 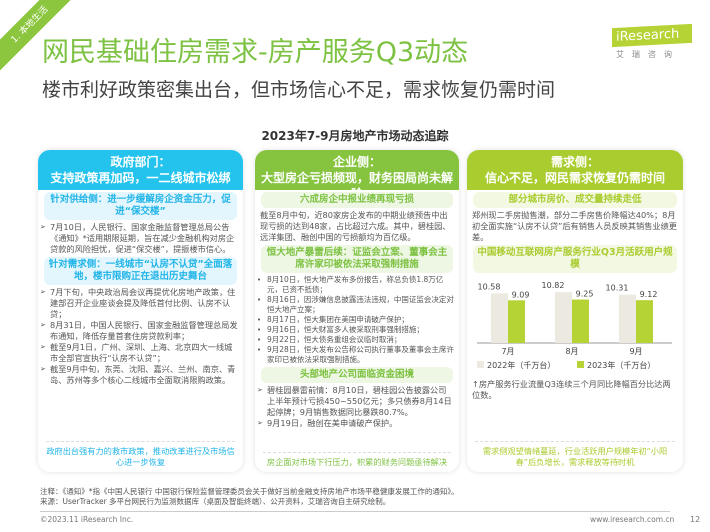 What do you see at coordinates (357, 330) in the screenshot?
I see `list-item: 9月16日，恒大财富多人被采取刑事强制措施；` at bounding box center [357, 330].